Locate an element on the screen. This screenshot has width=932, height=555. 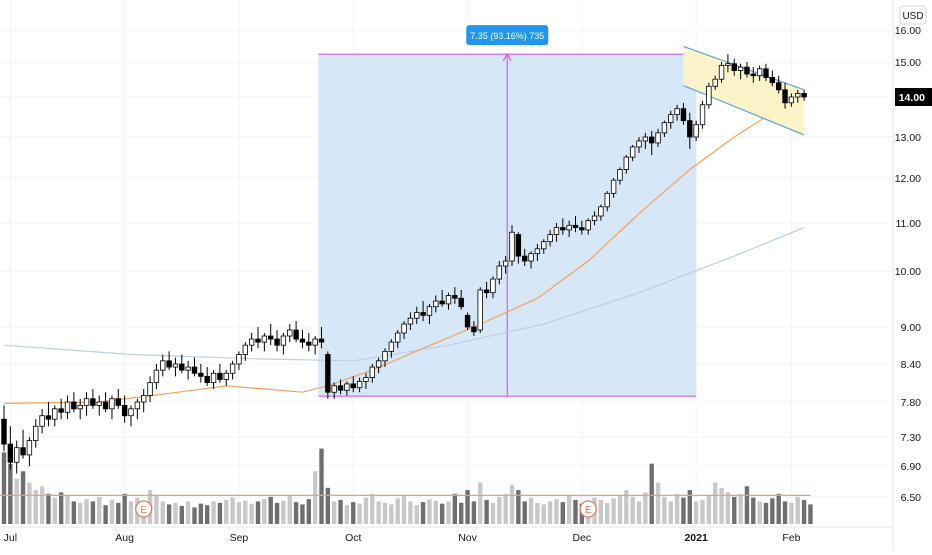
time-tick-label: Nov is located at coordinates (467, 538).